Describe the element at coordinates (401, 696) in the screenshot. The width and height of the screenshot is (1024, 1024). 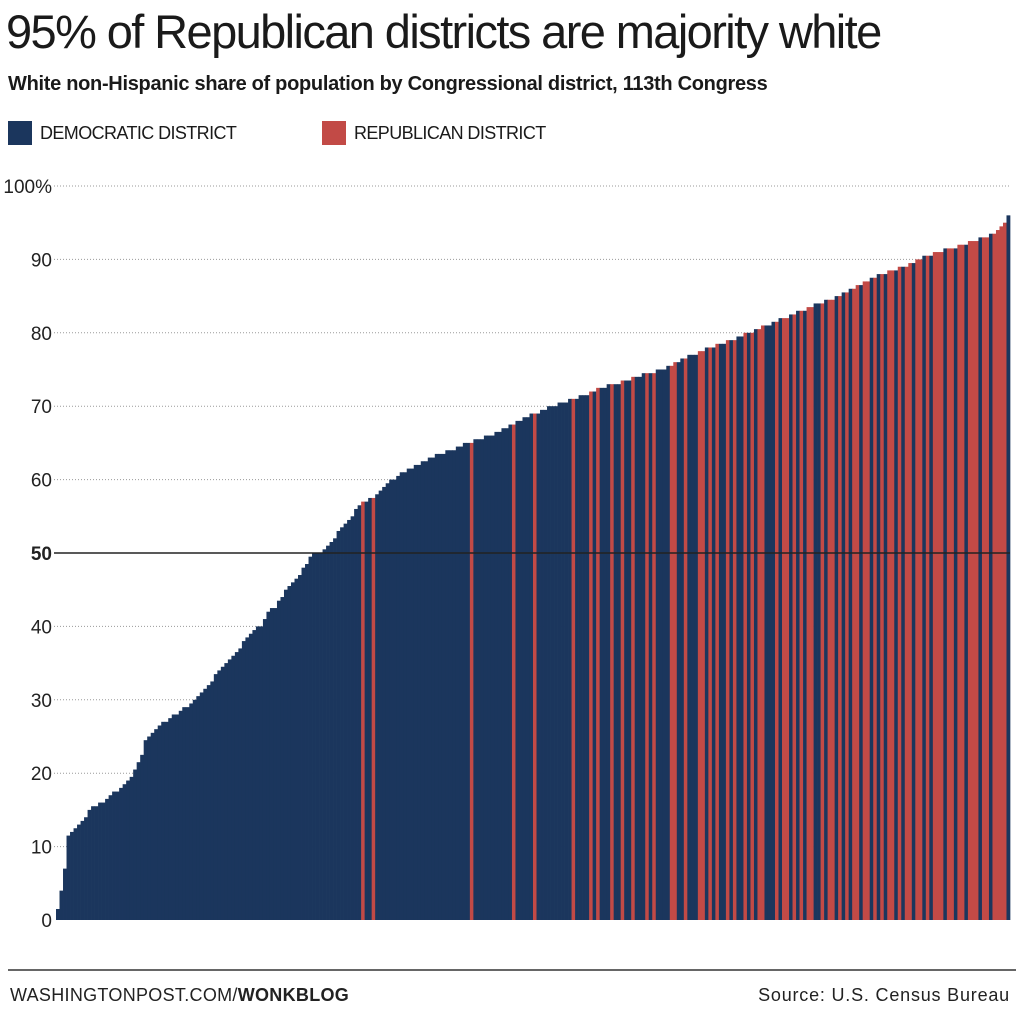
I see `bar-district-99-democratic` at that location.